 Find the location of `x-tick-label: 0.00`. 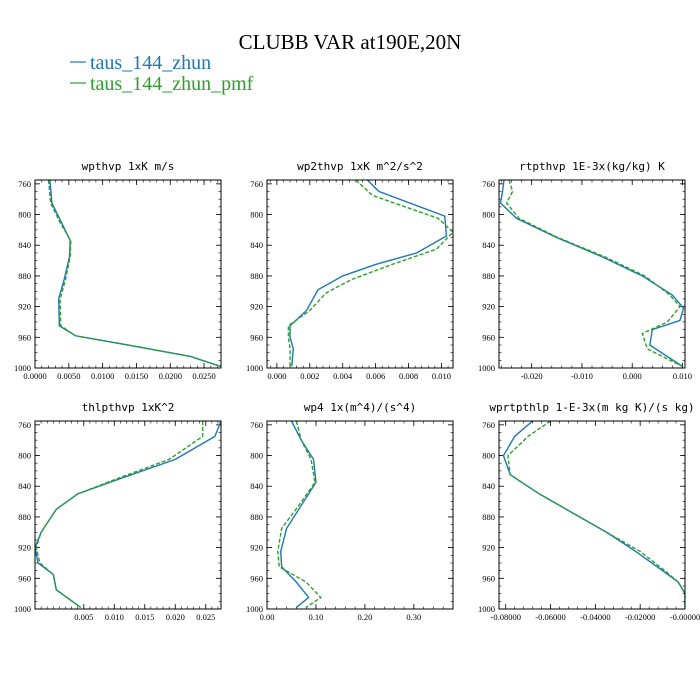

x-tick-label: 0.00 is located at coordinates (267, 617).